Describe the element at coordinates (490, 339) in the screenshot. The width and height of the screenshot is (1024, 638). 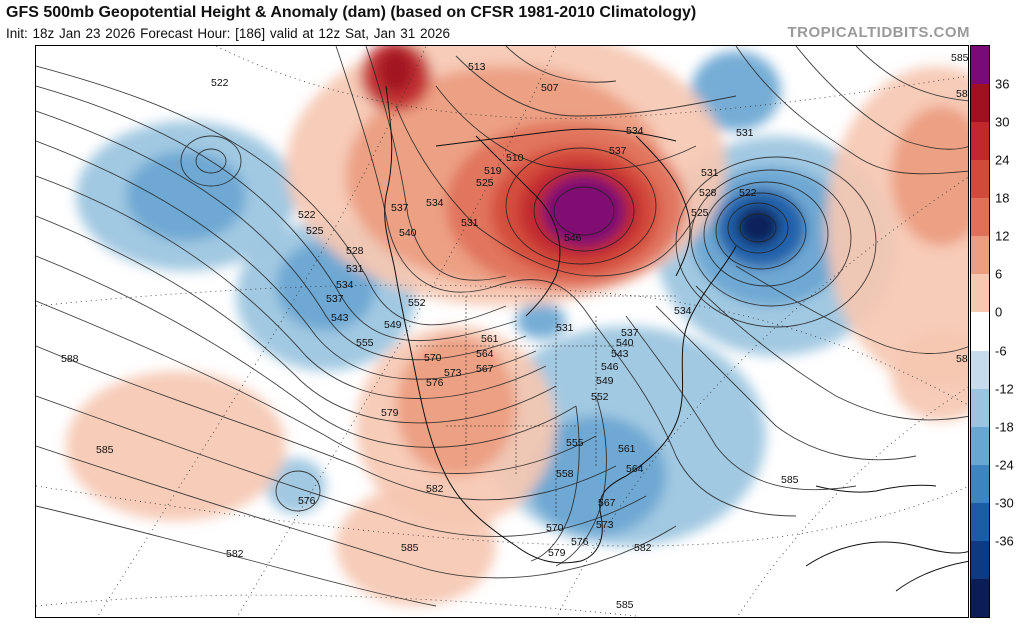
I see `contour-label: 561` at that location.